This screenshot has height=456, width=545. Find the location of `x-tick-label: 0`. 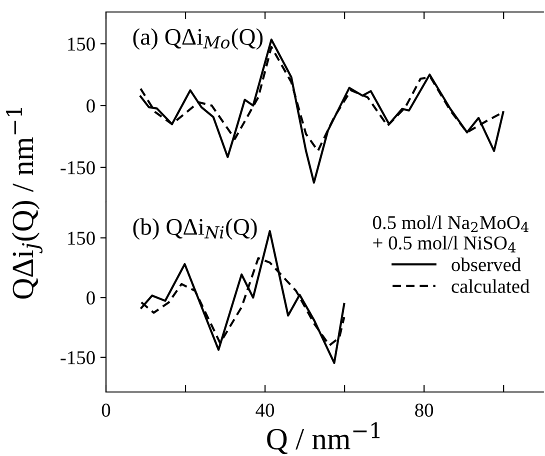

x-tick-label: 0 is located at coordinates (106, 410).